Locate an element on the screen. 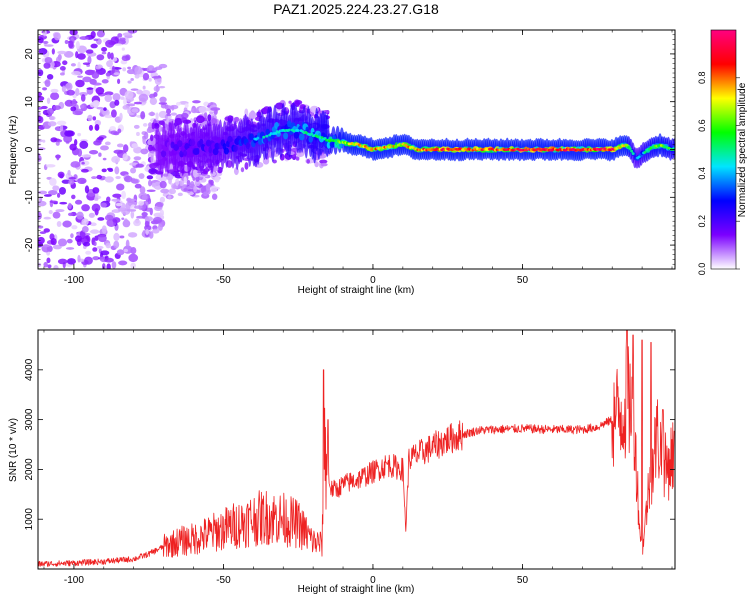 The image size is (750, 600). x-tick-label: 0 is located at coordinates (373, 580).